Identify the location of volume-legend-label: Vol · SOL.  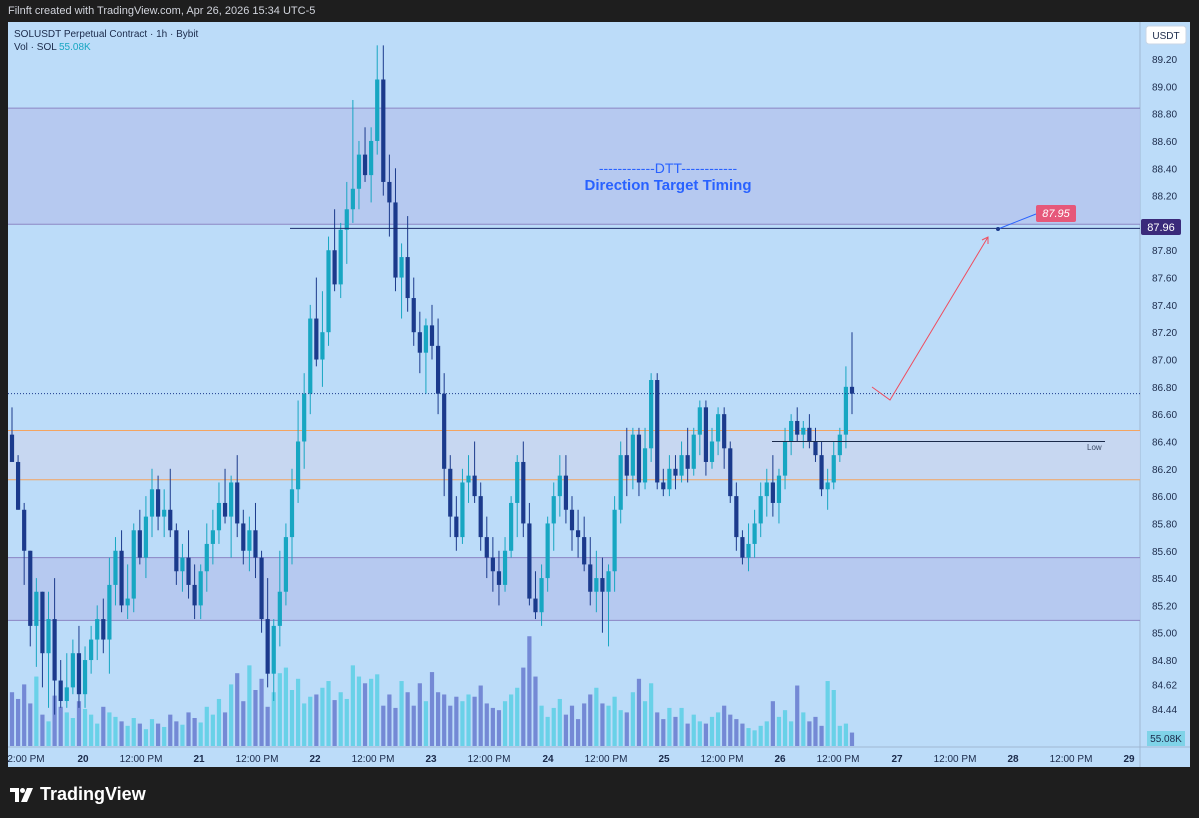
(35, 47).